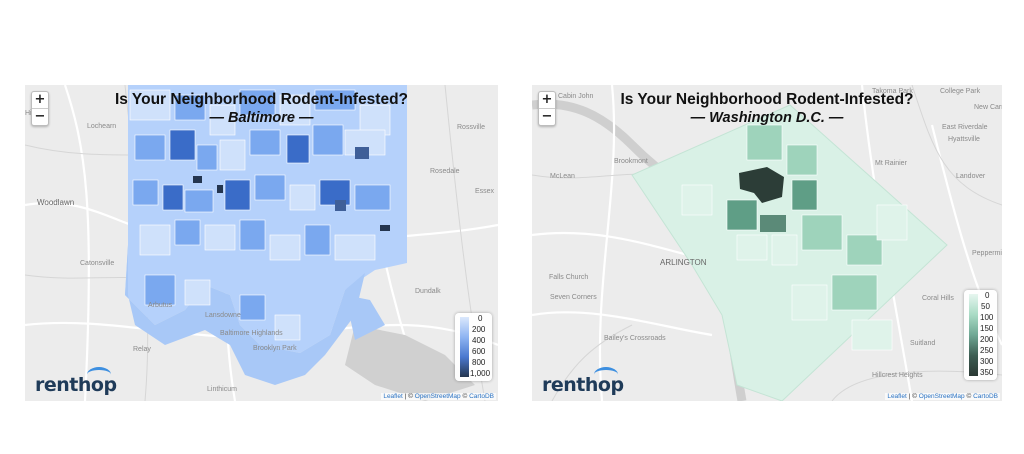 This screenshot has height=454, width=1024. What do you see at coordinates (428, 291) in the screenshot?
I see `place-label: Dundalk` at bounding box center [428, 291].